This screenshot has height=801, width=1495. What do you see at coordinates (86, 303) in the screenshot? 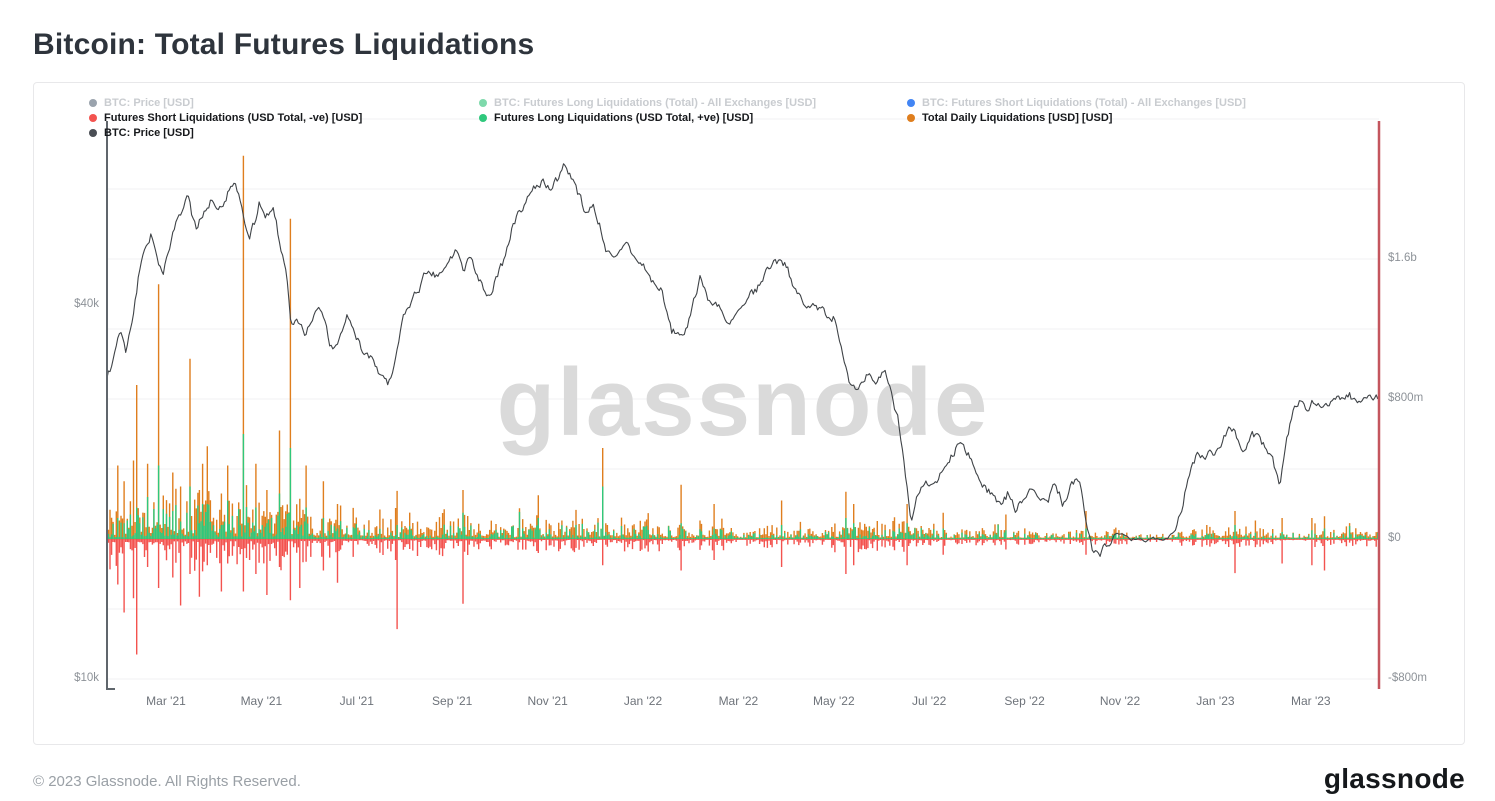
I see `left-axis-tick-label: $40k` at bounding box center [86, 303].